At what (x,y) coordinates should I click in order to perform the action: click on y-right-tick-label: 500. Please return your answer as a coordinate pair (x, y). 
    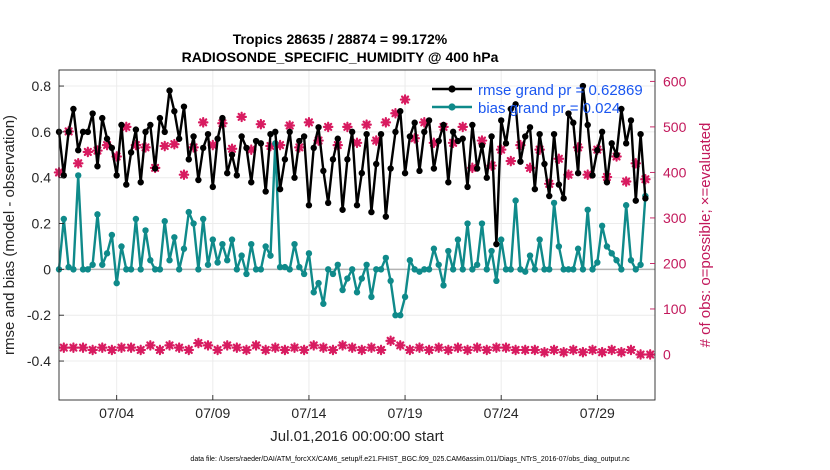
    Looking at the image, I should click on (675, 127).